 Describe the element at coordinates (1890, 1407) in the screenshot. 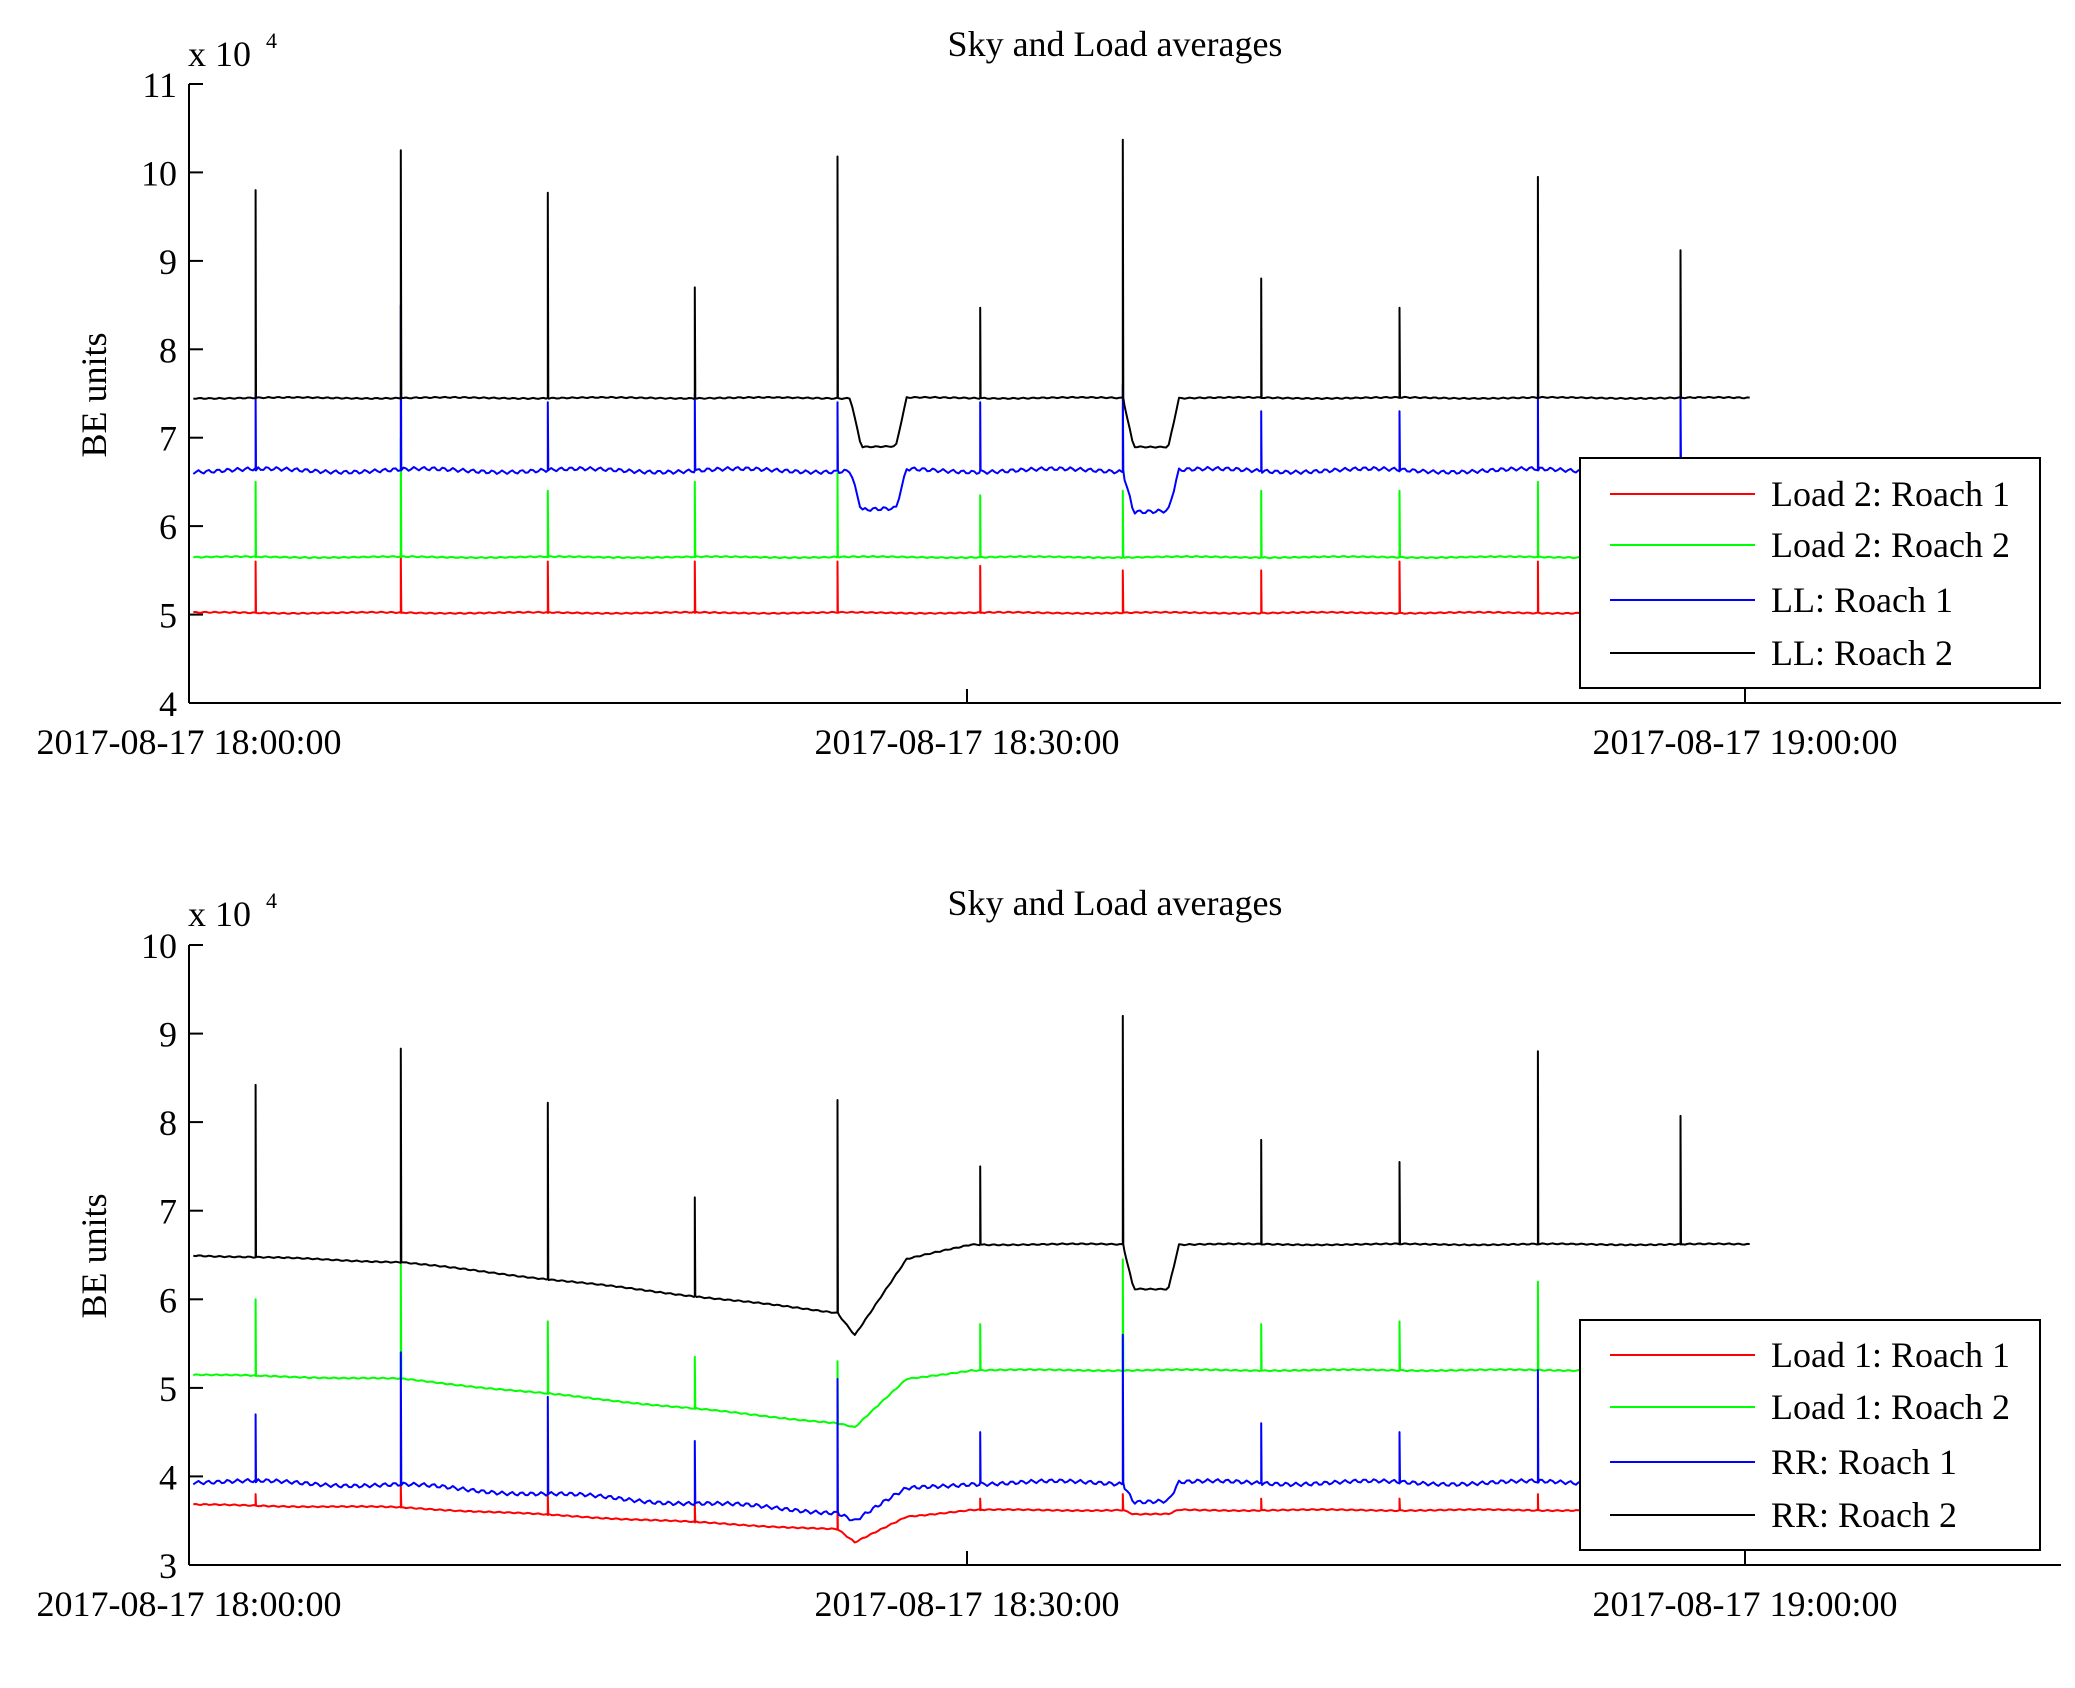

I see `legend-label: Load 1: Roach 2` at that location.